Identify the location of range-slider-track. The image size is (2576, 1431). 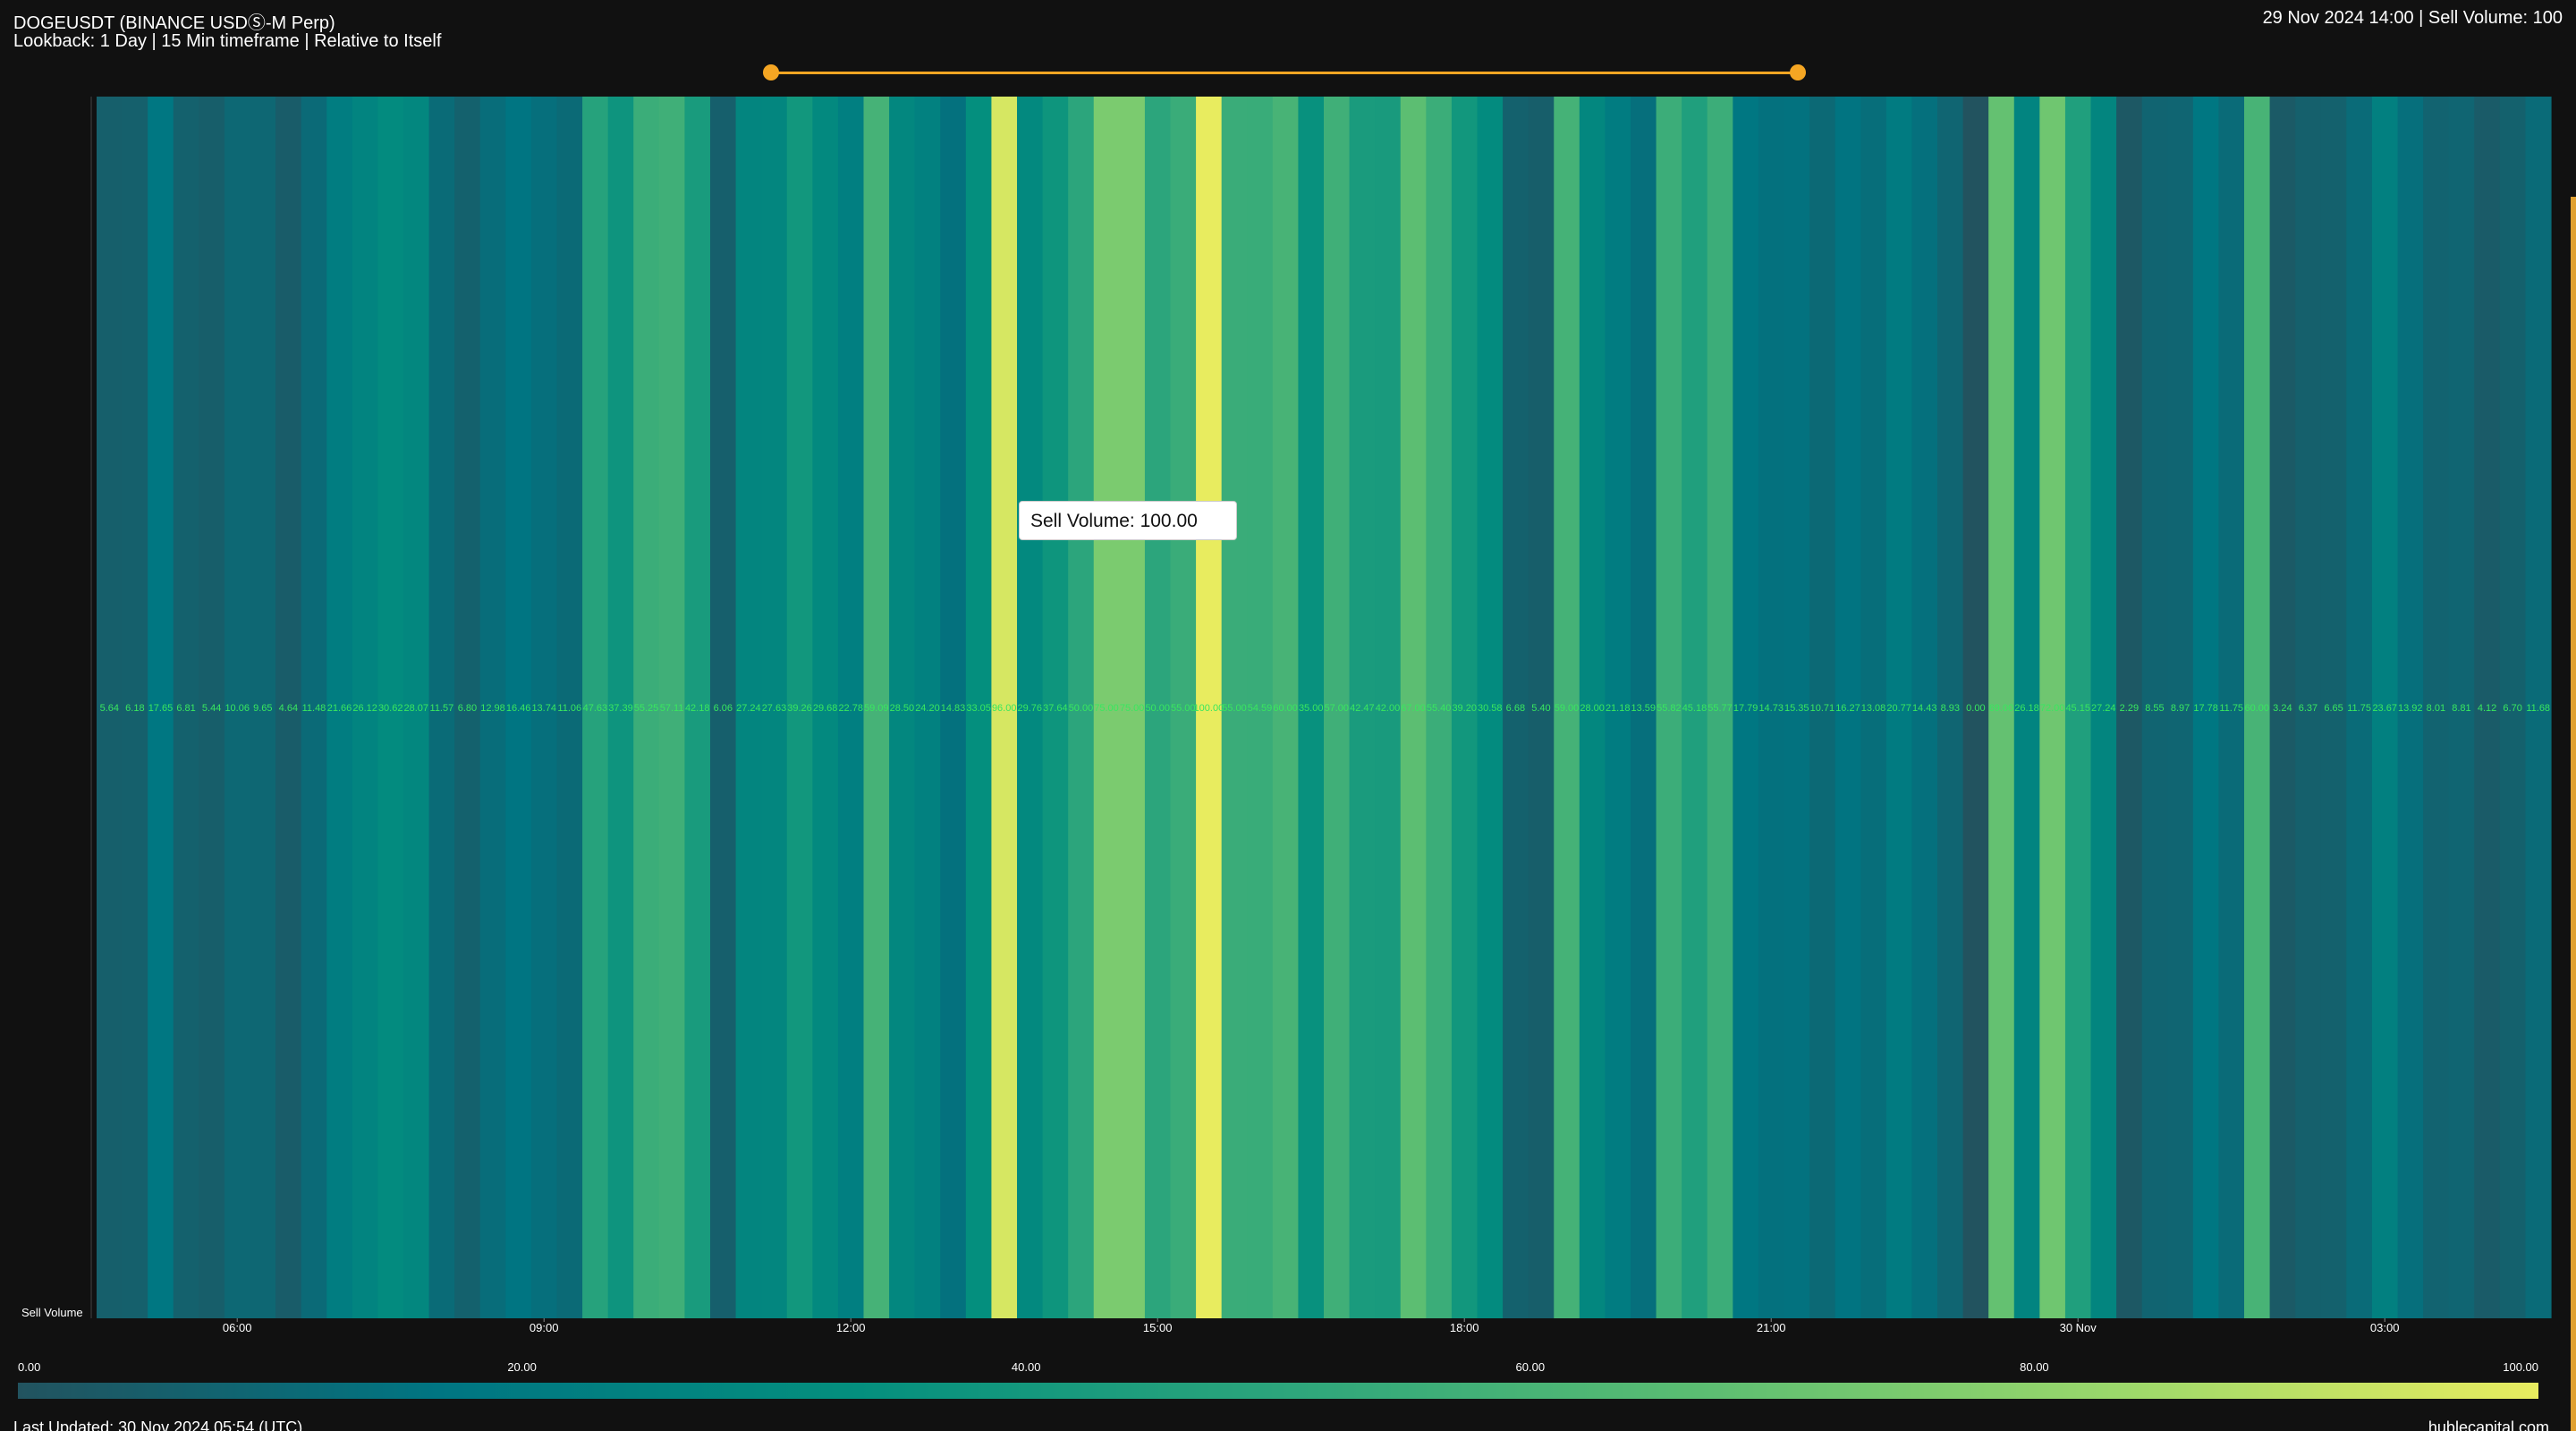
(1284, 73).